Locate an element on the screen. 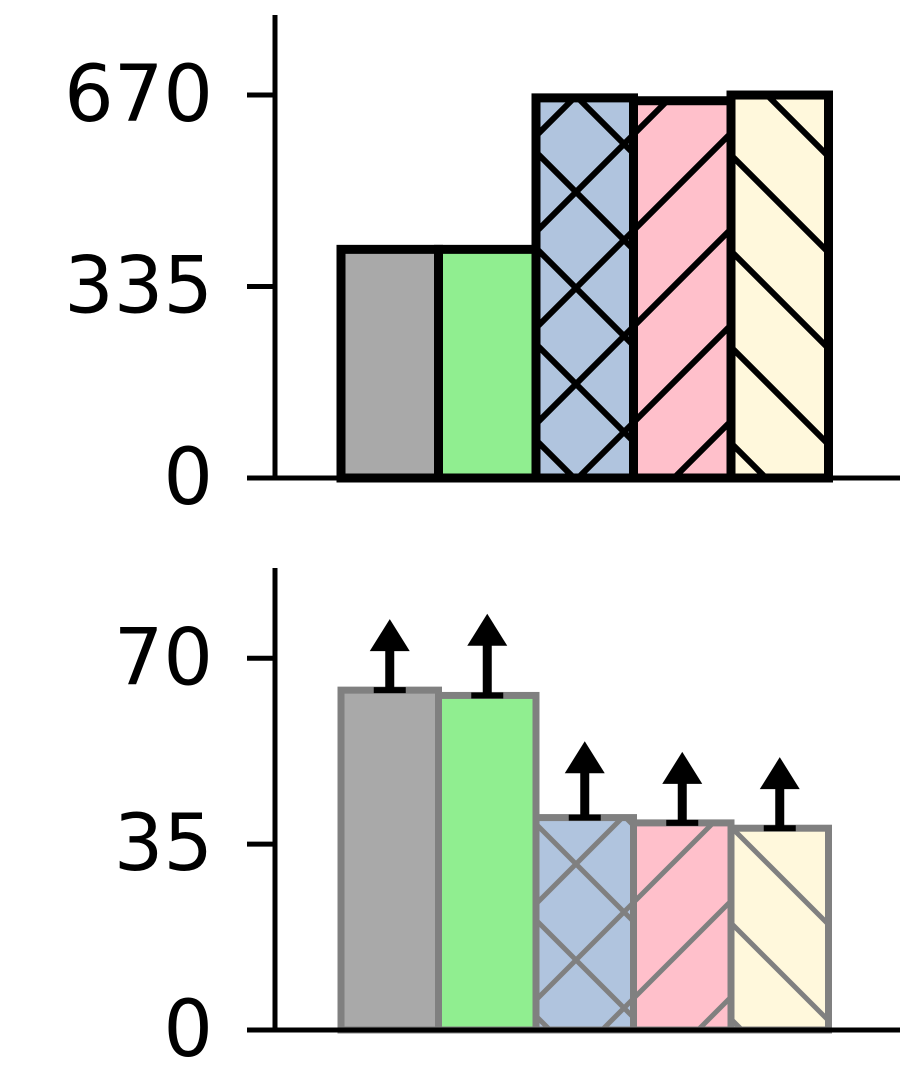  bottom-error-arrows is located at coordinates (584, 722).